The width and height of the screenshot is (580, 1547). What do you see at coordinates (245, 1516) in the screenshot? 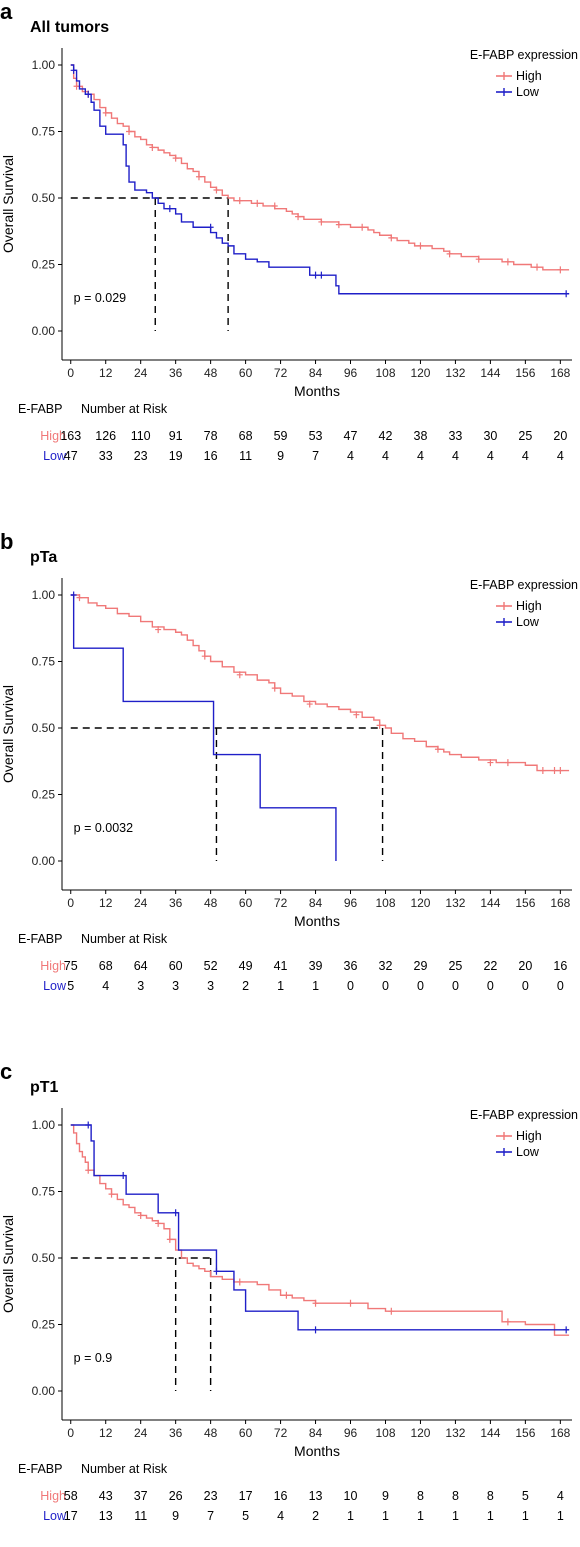
I see `risk-count-low: 5` at bounding box center [245, 1516].